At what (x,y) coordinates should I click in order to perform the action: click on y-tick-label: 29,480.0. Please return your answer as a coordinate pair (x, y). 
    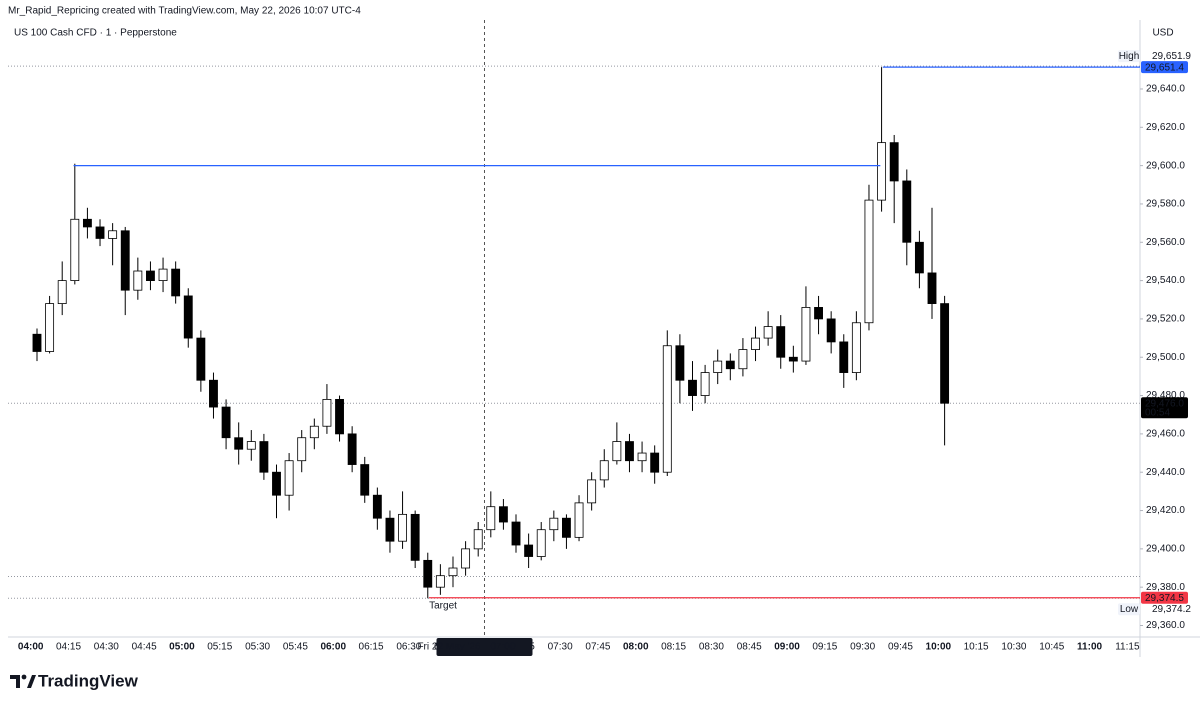
    Looking at the image, I should click on (1165, 395).